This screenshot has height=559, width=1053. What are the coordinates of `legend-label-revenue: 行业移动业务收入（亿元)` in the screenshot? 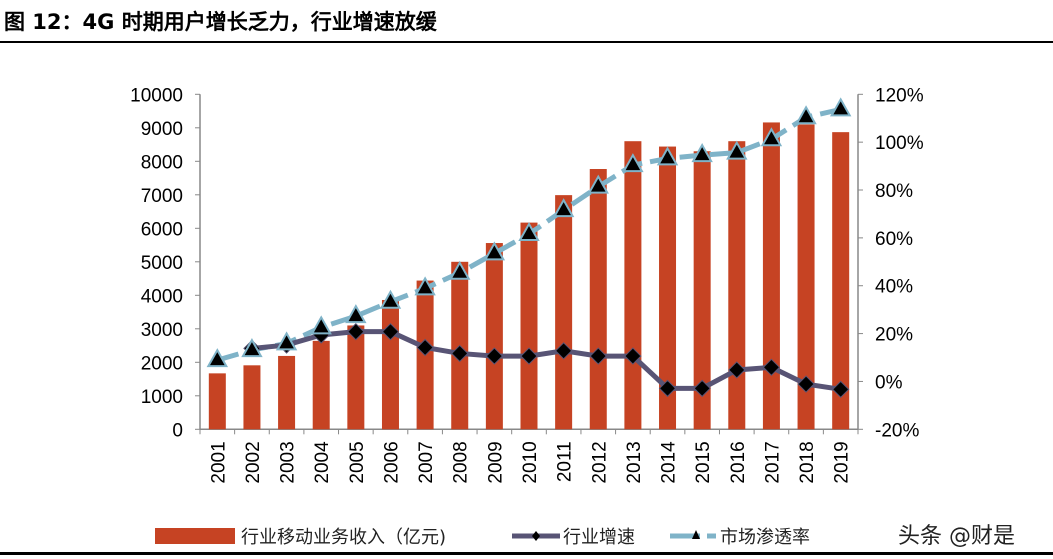 It's located at (343, 537).